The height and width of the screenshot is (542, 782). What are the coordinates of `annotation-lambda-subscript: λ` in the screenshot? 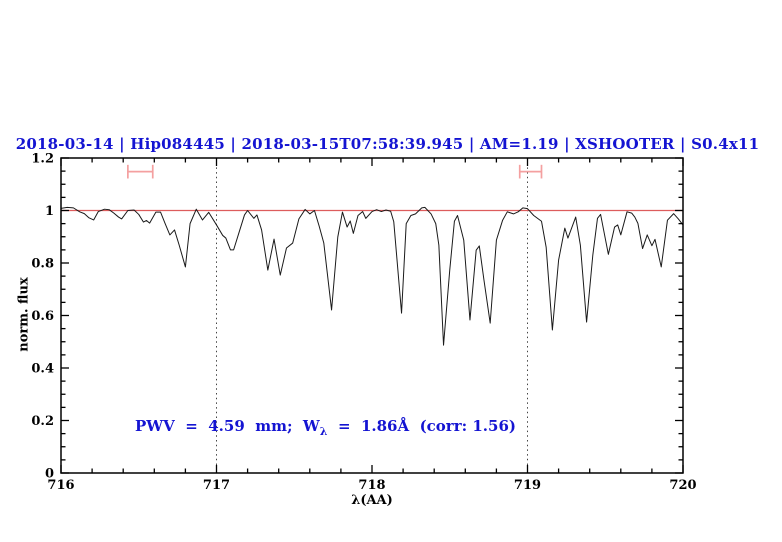 It's located at (323, 431).